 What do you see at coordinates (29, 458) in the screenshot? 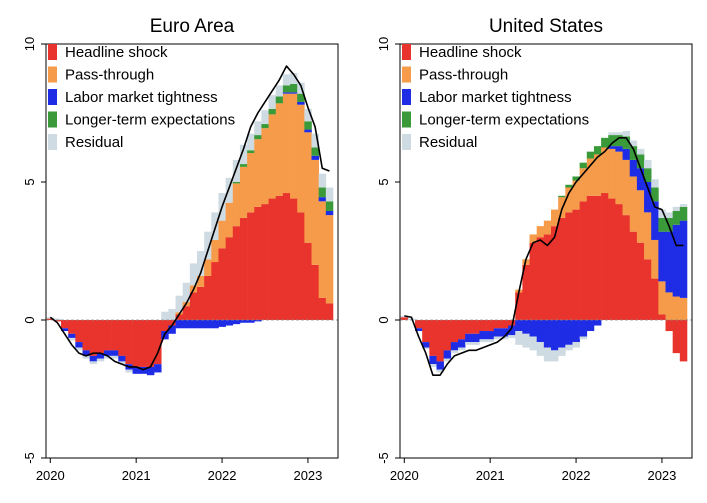
I see `y-tick-label: -5` at bounding box center [29, 458].